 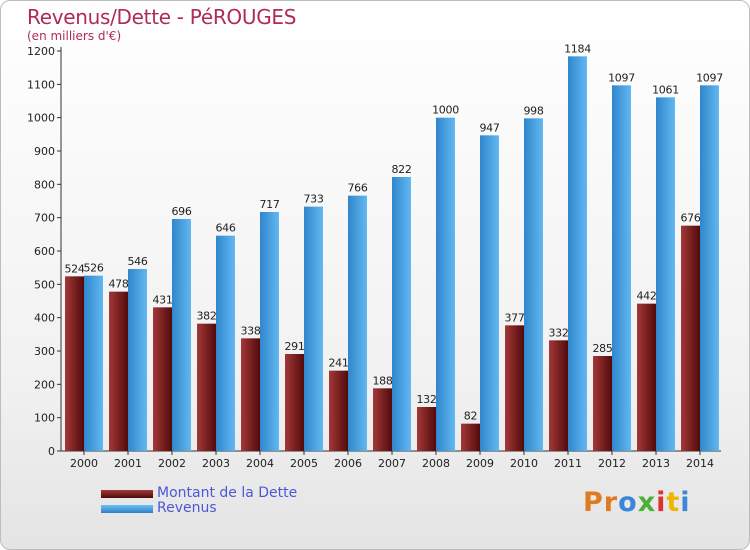 What do you see at coordinates (426, 399) in the screenshot?
I see `data-label-dette: 132` at bounding box center [426, 399].